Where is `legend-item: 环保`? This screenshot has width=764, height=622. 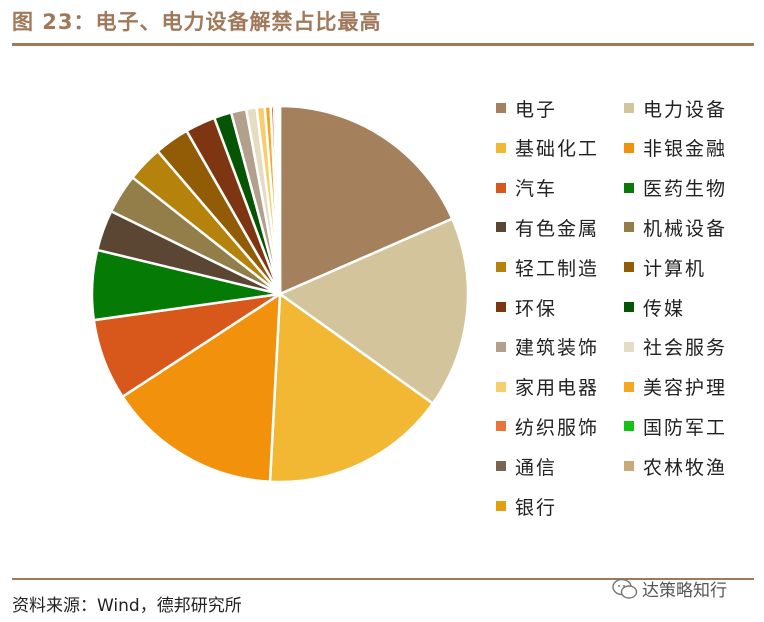
legend-item: 环保 is located at coordinates (527, 307).